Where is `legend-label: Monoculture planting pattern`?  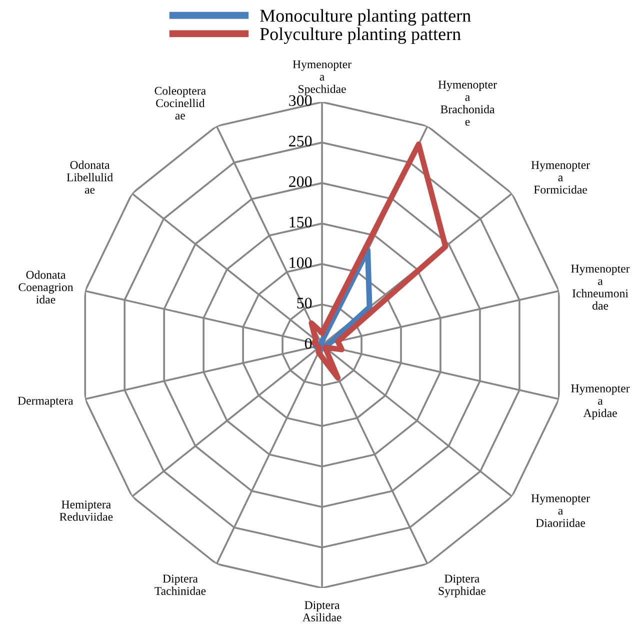 legend-label: Monoculture planting pattern is located at coordinates (365, 17).